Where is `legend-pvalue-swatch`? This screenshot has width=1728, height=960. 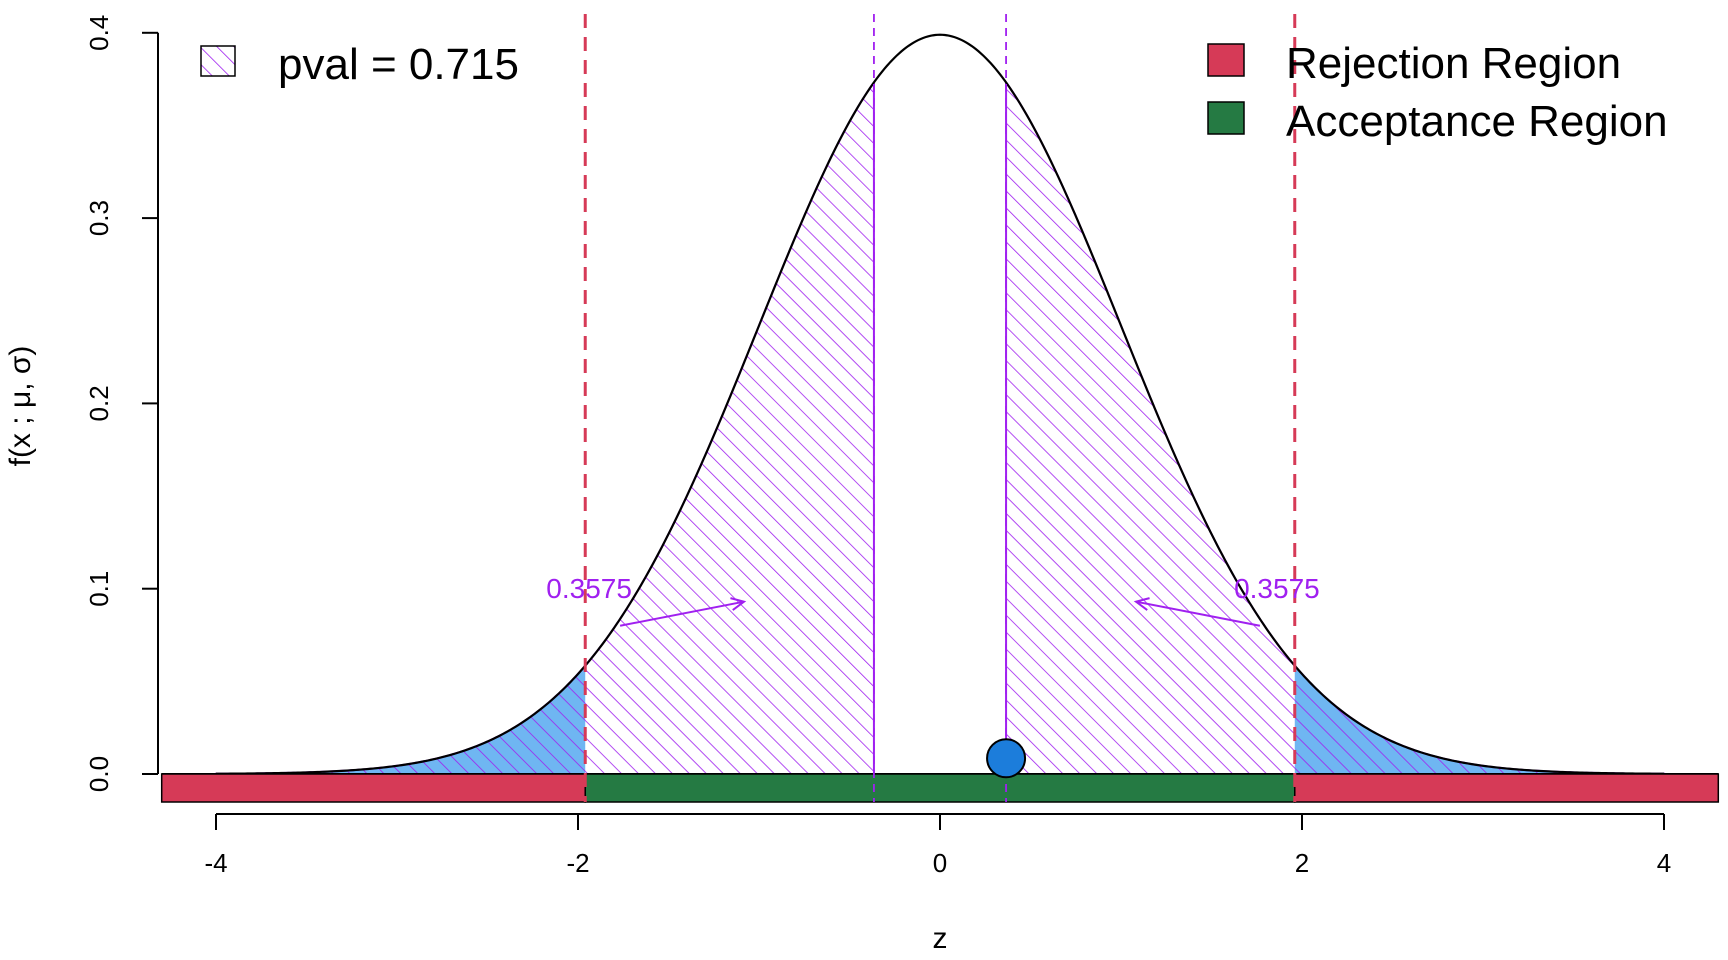 legend-pvalue-swatch is located at coordinates (218, 61).